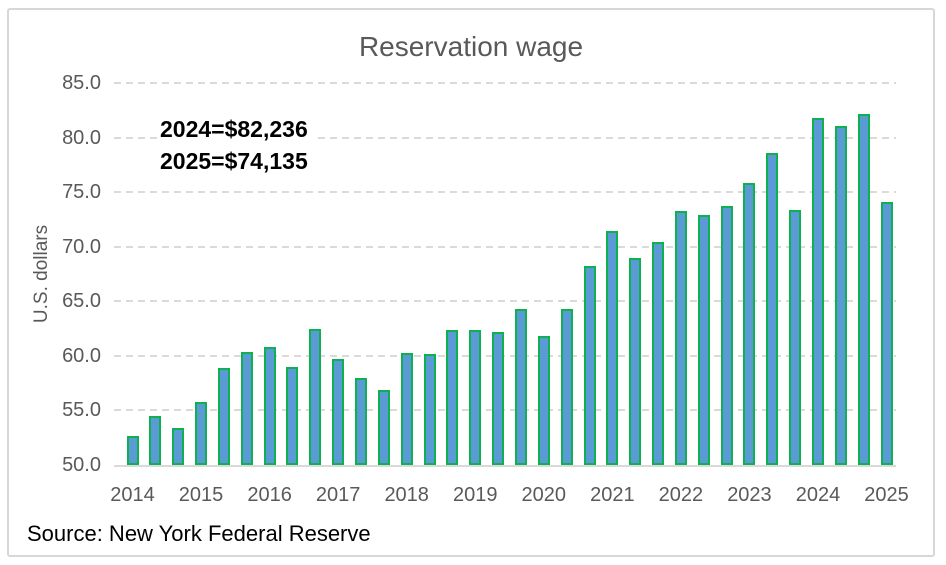  I want to click on y-tick-label-55.0: 55.0, so click(81, 410).